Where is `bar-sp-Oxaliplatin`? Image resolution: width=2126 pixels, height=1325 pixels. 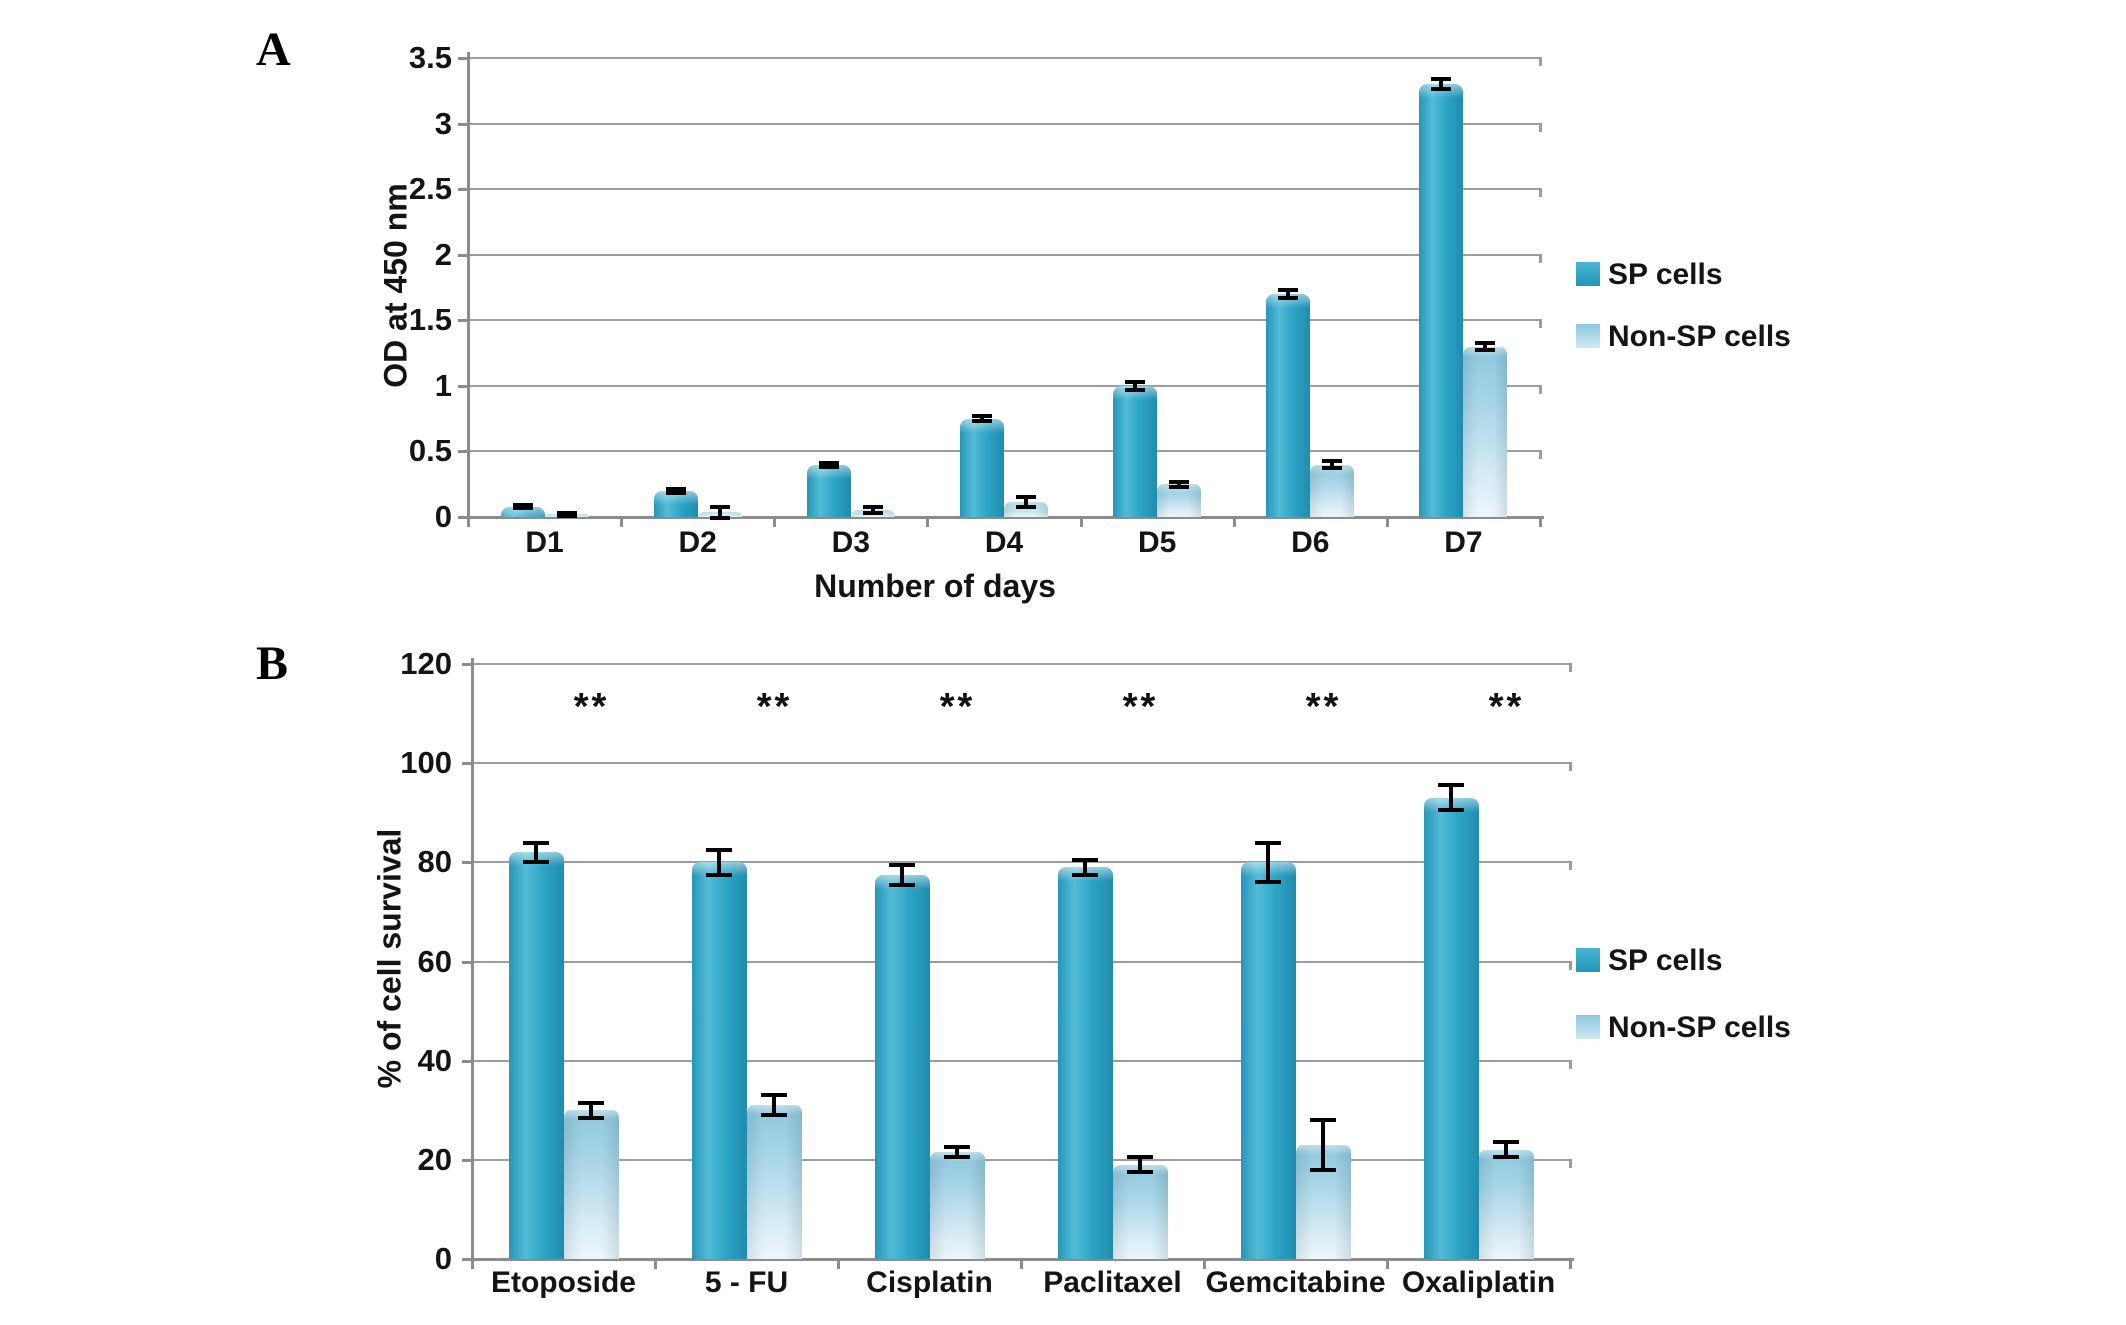 bar-sp-Oxaliplatin is located at coordinates (1451, 1028).